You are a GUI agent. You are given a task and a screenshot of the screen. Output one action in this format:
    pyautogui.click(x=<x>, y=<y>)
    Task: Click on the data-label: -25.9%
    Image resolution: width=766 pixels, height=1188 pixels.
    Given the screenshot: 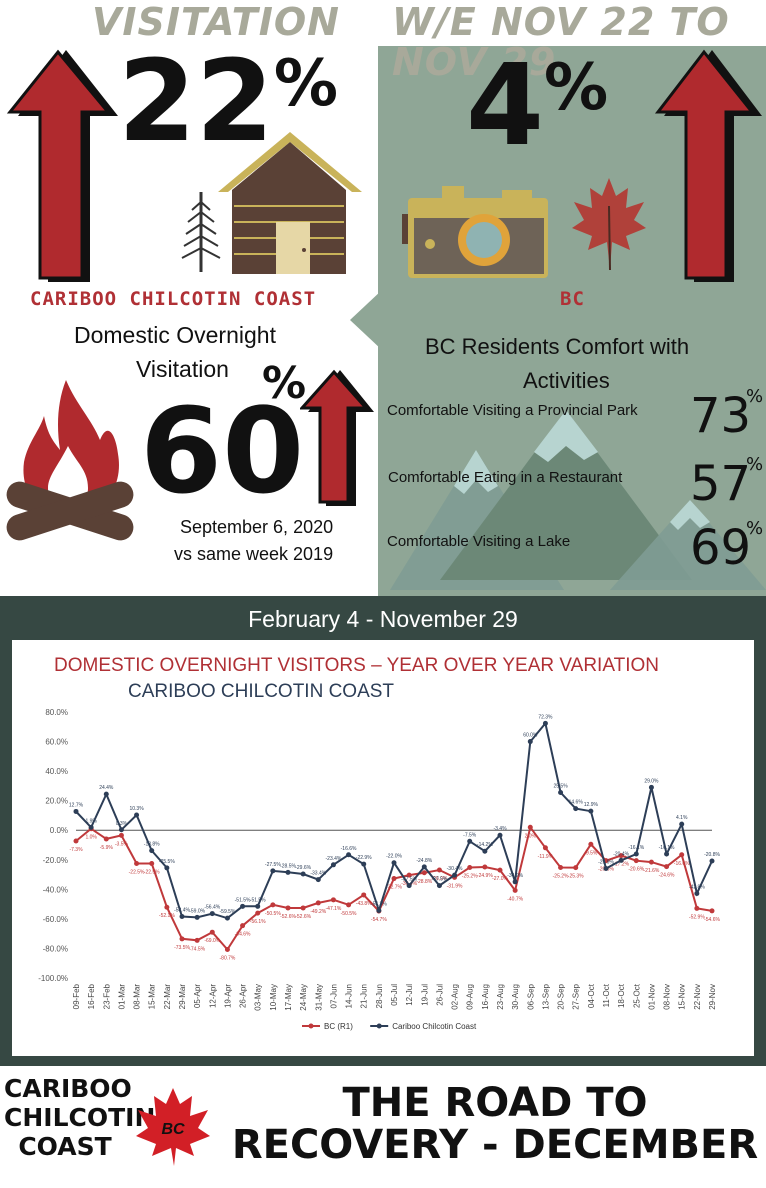 What is the action you would take?
    pyautogui.click(x=606, y=862)
    